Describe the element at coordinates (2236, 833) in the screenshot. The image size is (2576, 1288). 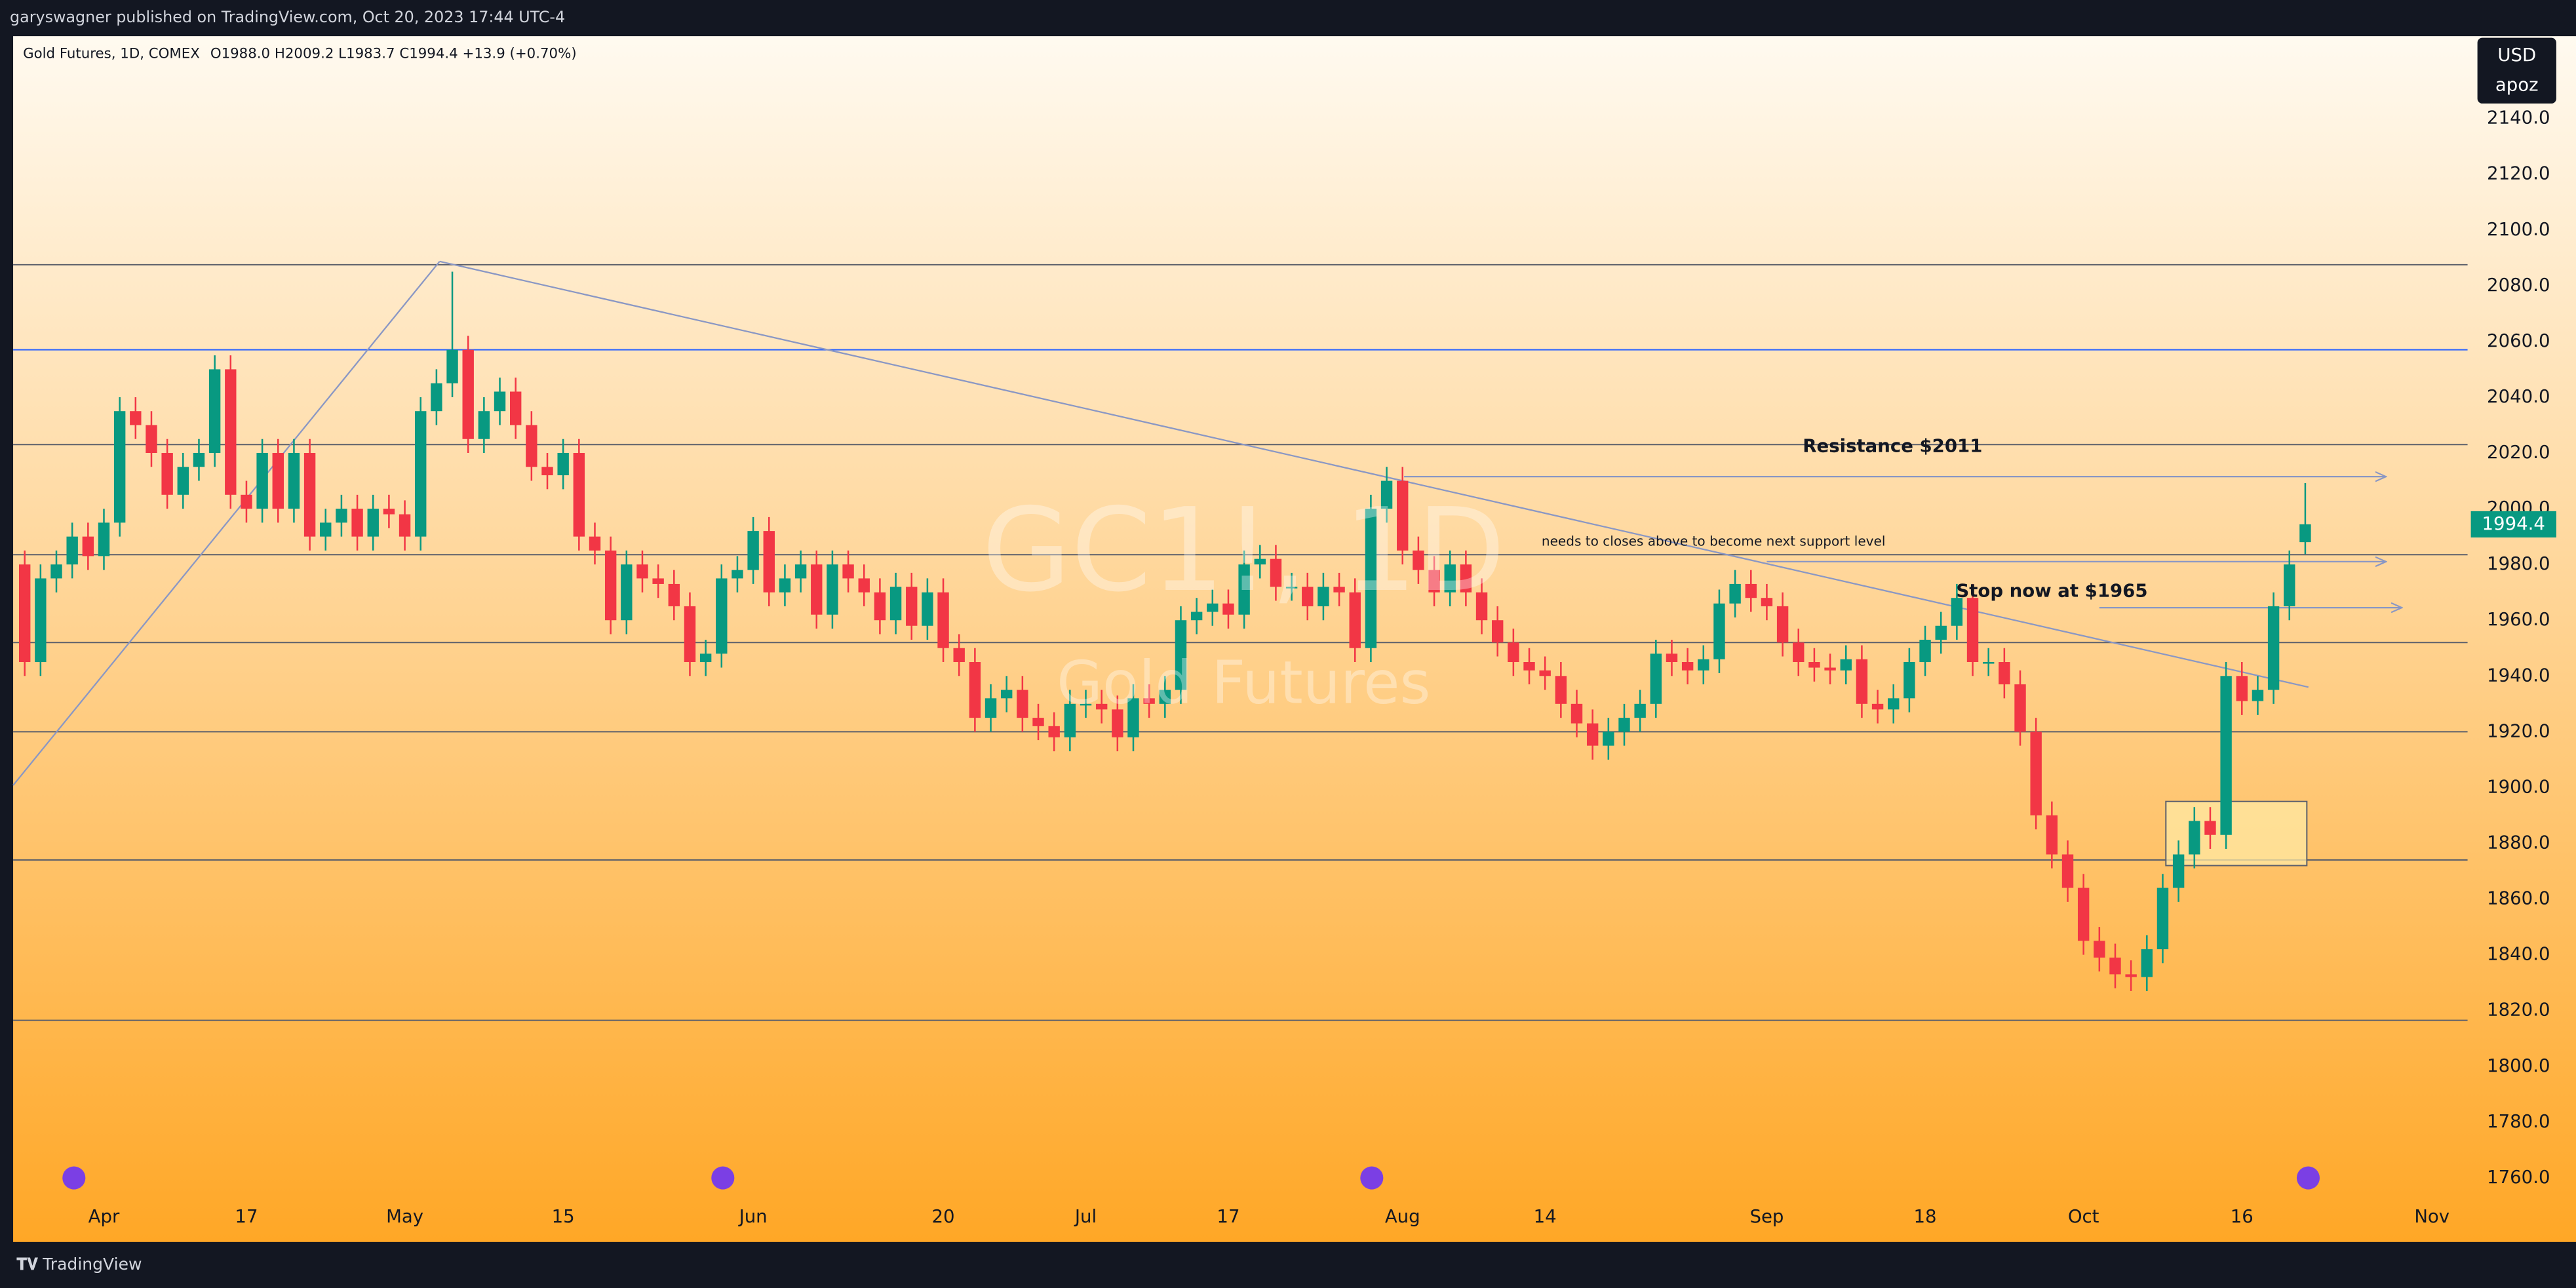
I see `highlight-box` at that location.